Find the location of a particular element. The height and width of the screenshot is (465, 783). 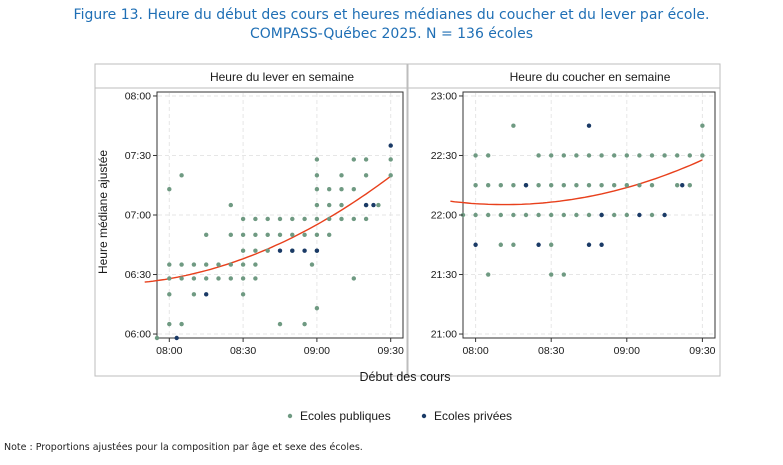

panel-left-header is located at coordinates (251, 76).